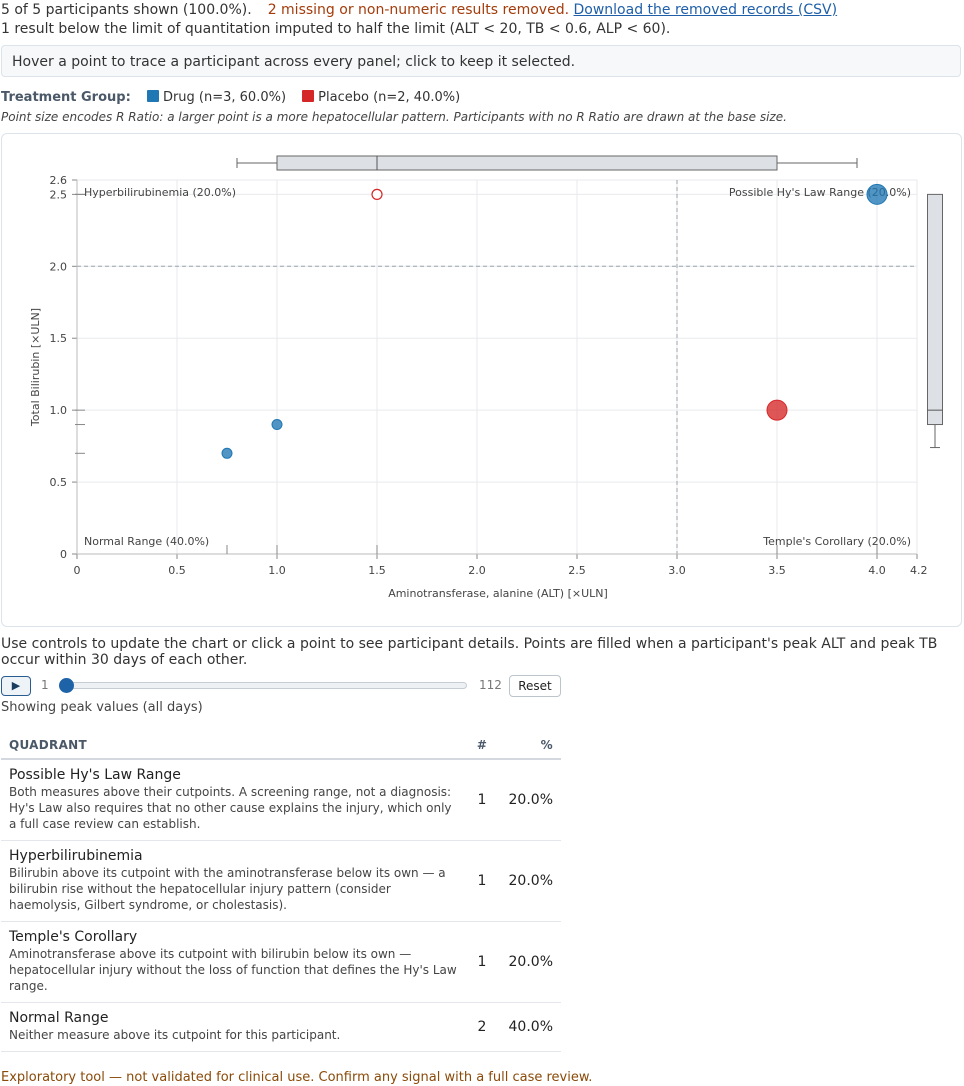 The width and height of the screenshot is (964, 1086). What do you see at coordinates (66, 97) in the screenshot?
I see `legend-title: Treatment Group:` at bounding box center [66, 97].